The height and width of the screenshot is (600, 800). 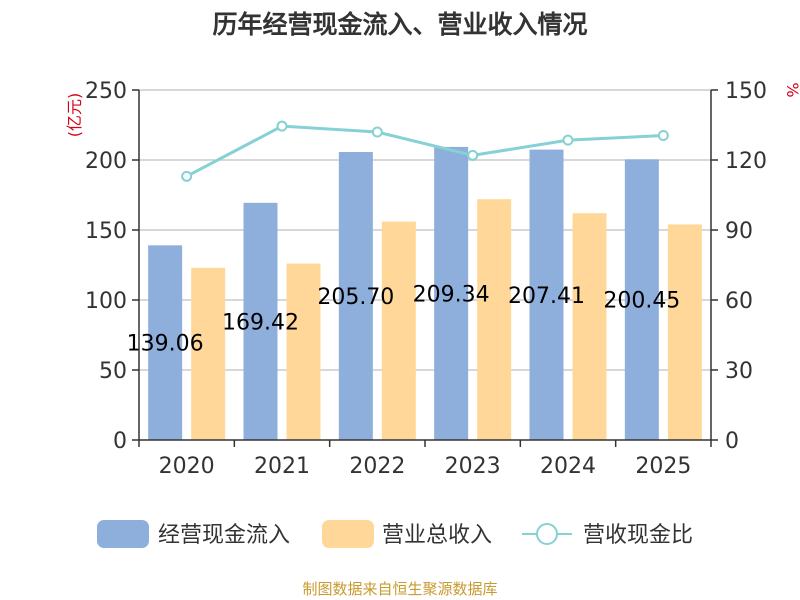 I want to click on left-tick-label-0: 0, so click(x=120, y=441).